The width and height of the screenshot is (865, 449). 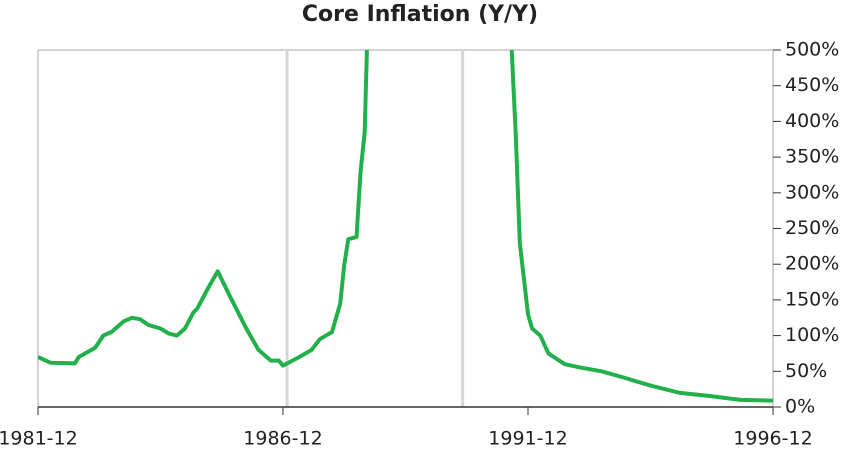 I want to click on x-tick-label: 1991-12, so click(x=527, y=438).